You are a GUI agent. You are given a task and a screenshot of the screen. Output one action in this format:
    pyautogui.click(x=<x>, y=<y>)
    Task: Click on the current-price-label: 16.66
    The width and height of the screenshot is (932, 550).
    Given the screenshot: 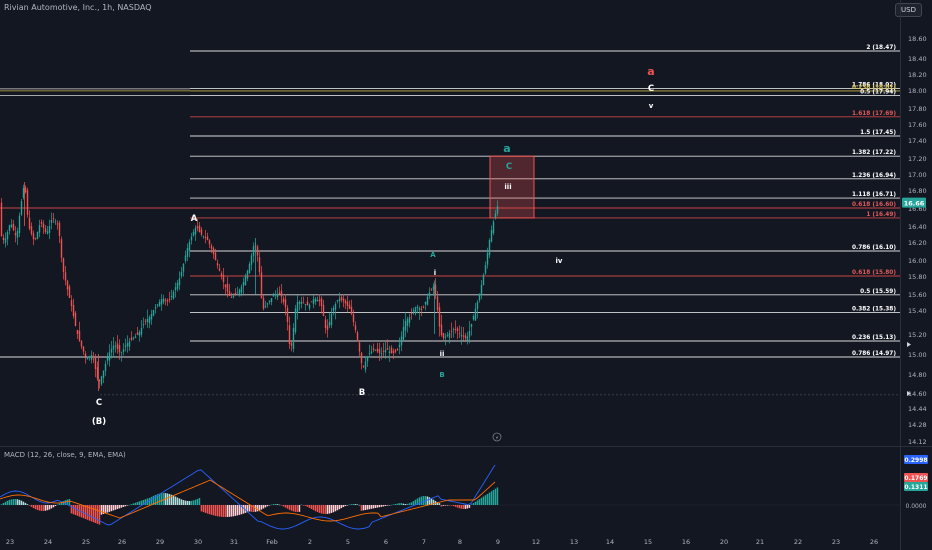 What is the action you would take?
    pyautogui.click(x=914, y=204)
    